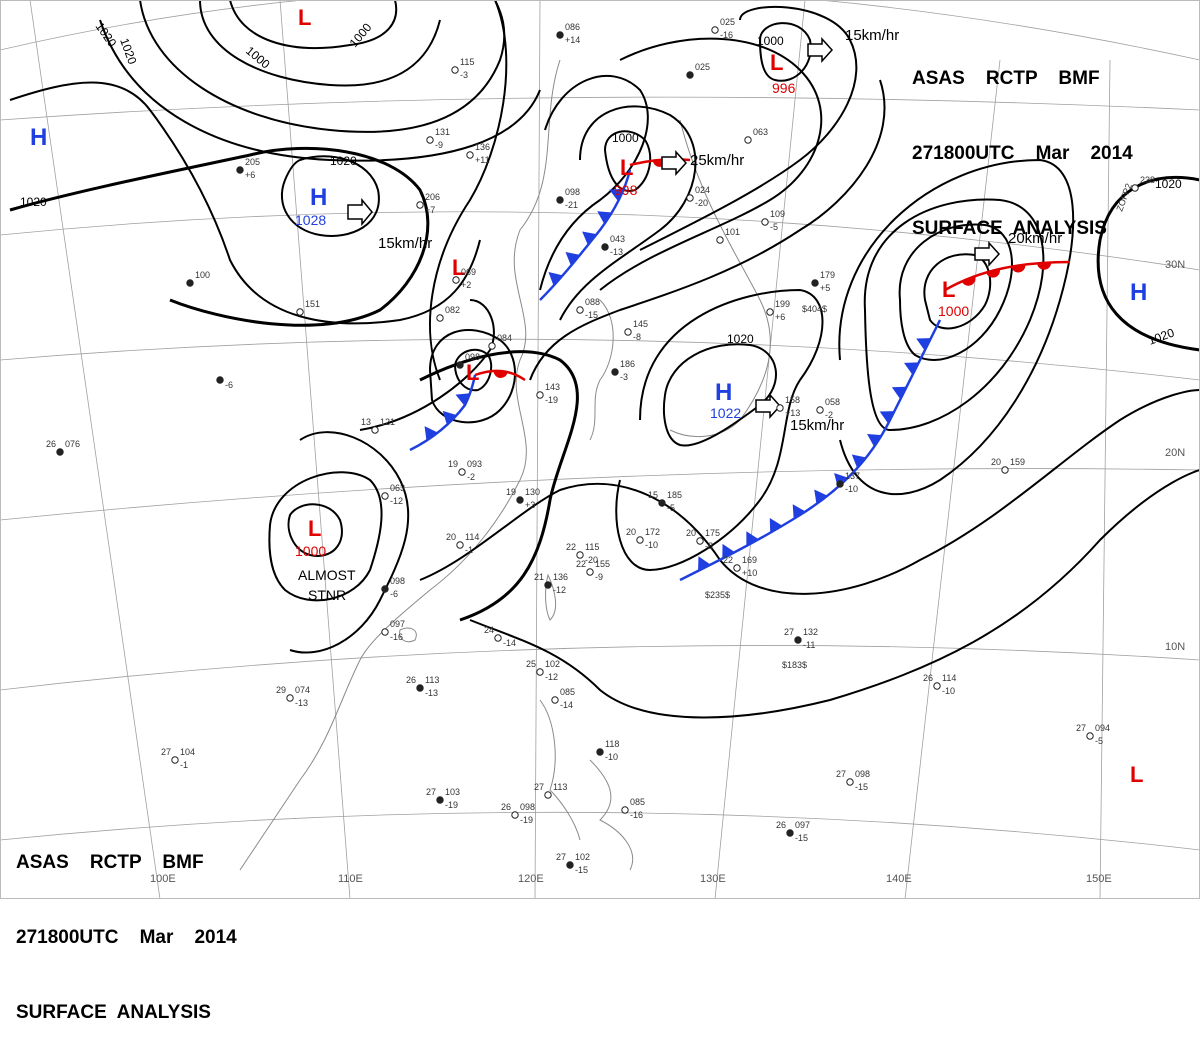  I want to click on station-temperature: 25, so click(531, 664).